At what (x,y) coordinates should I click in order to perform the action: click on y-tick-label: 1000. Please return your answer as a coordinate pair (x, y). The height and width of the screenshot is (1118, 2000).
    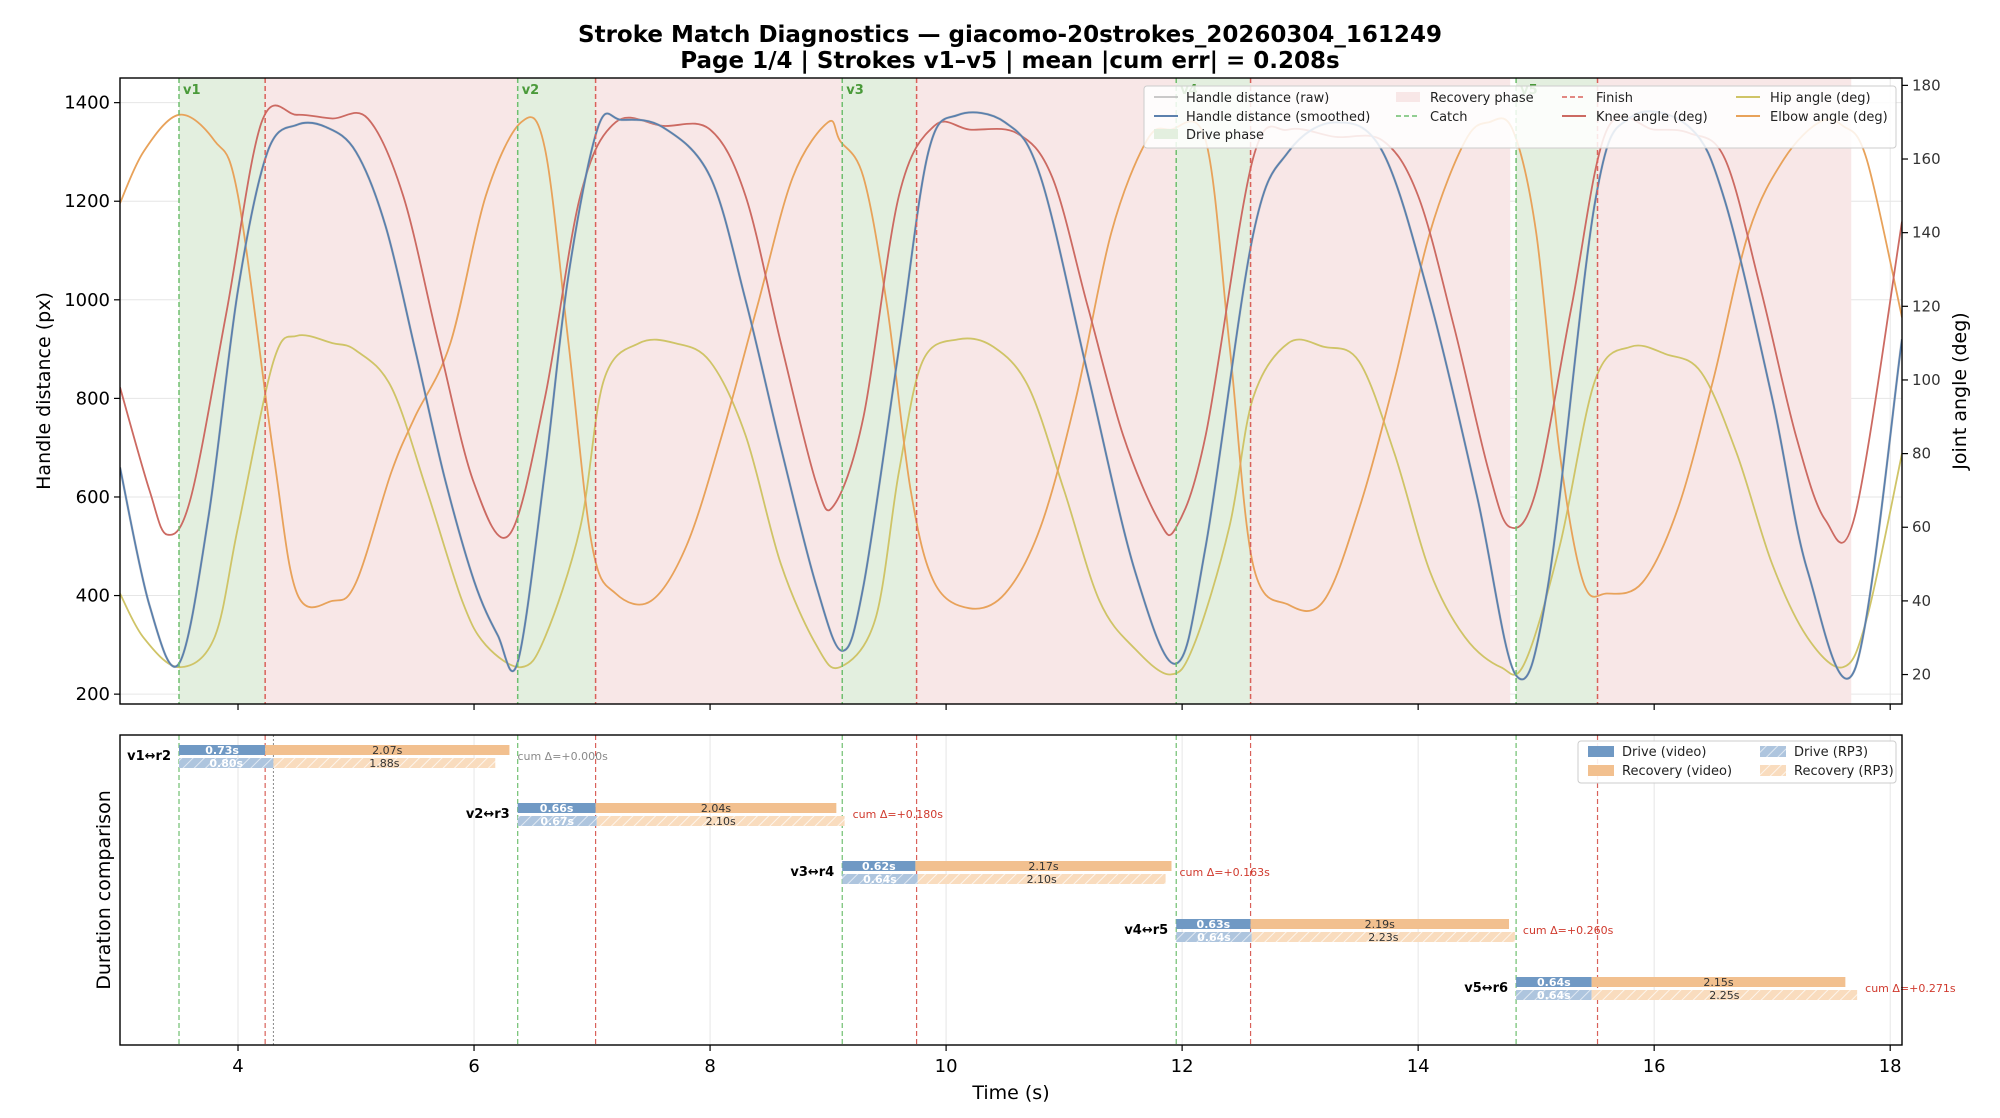
    Looking at the image, I should click on (87, 300).